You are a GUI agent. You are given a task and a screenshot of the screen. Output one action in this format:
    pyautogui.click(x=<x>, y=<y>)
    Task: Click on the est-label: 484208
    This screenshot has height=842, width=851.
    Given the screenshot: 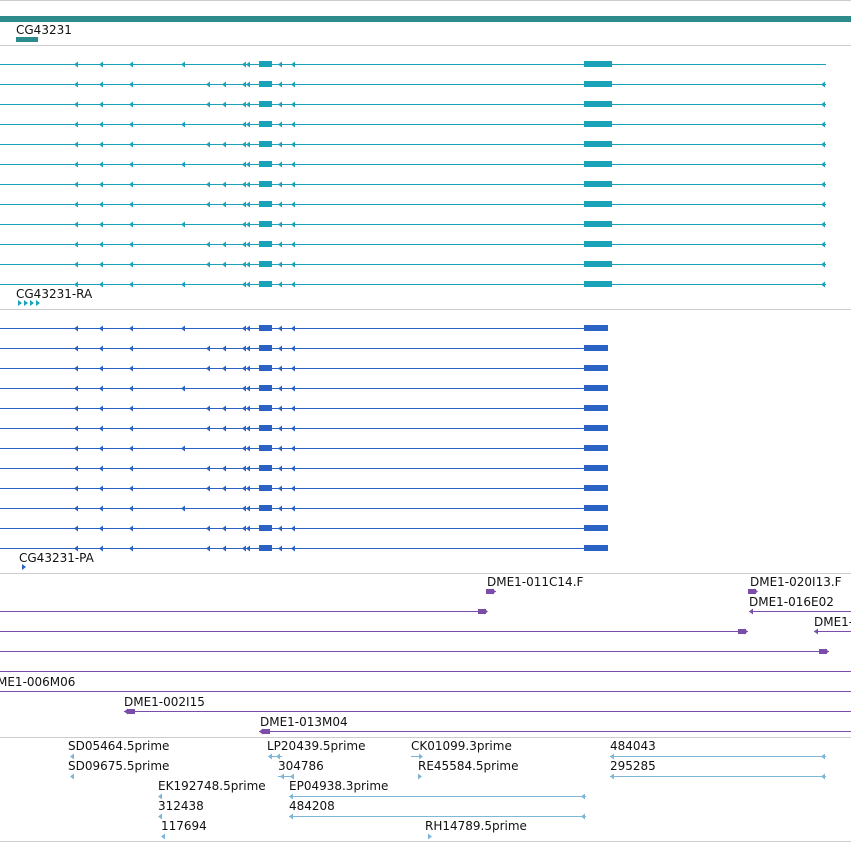 What is the action you would take?
    pyautogui.click(x=312, y=806)
    